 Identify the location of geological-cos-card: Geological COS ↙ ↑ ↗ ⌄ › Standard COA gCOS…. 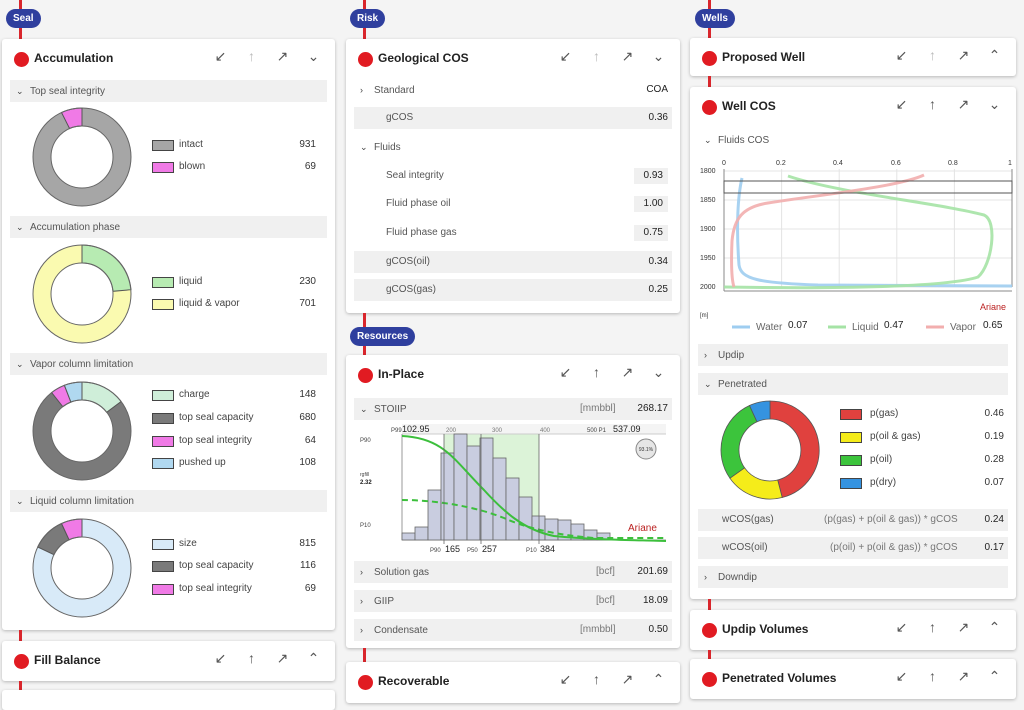
(513, 176).